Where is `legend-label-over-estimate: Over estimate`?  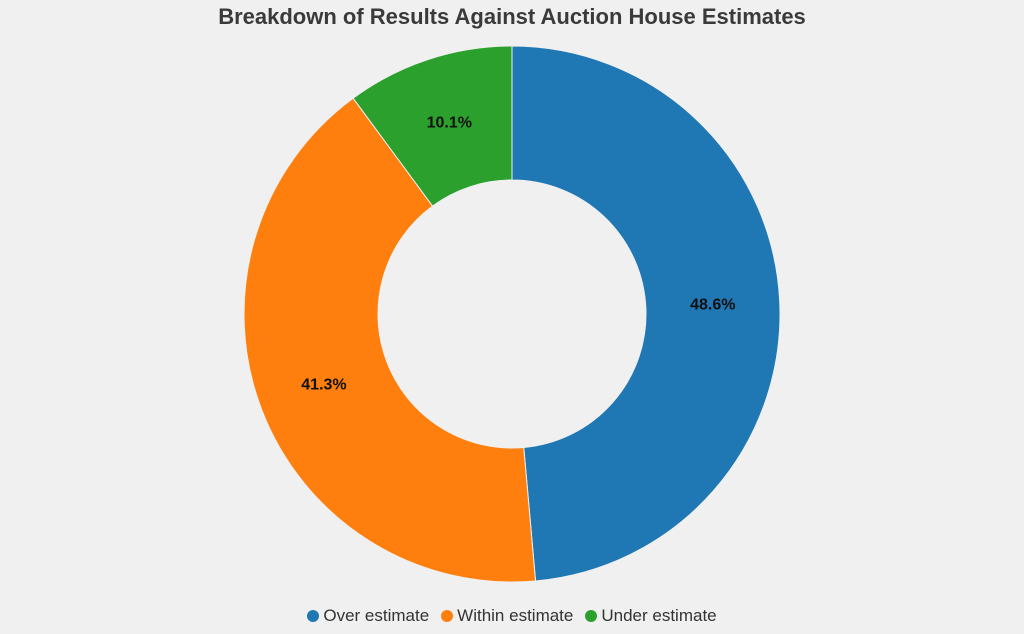 legend-label-over-estimate: Over estimate is located at coordinates (376, 615).